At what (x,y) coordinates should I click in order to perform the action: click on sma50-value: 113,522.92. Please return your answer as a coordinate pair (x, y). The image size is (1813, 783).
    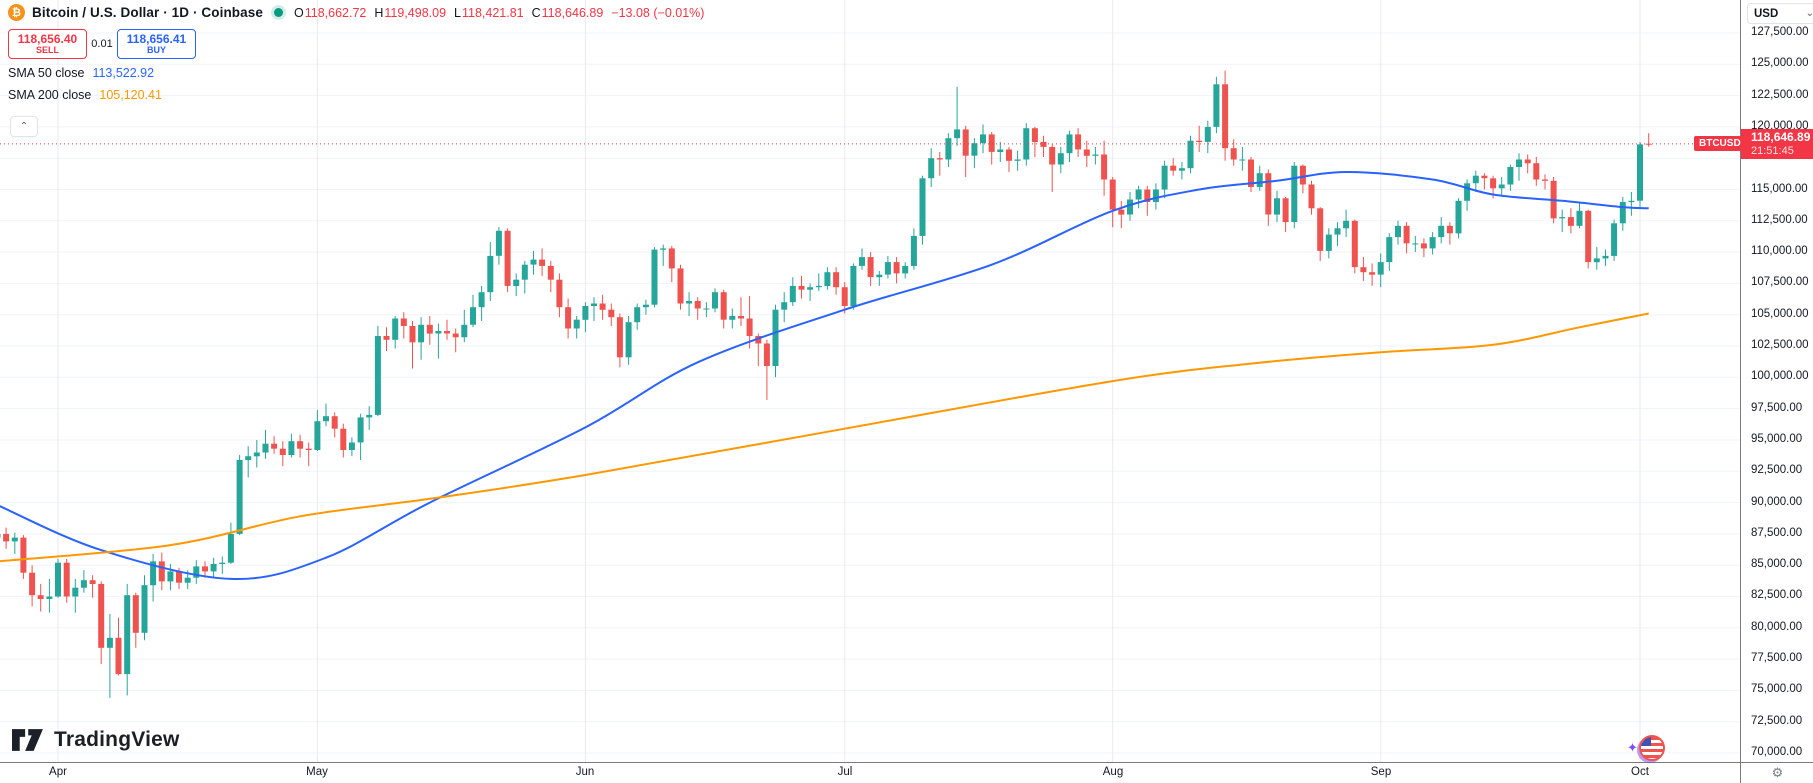
    Looking at the image, I should click on (123, 73).